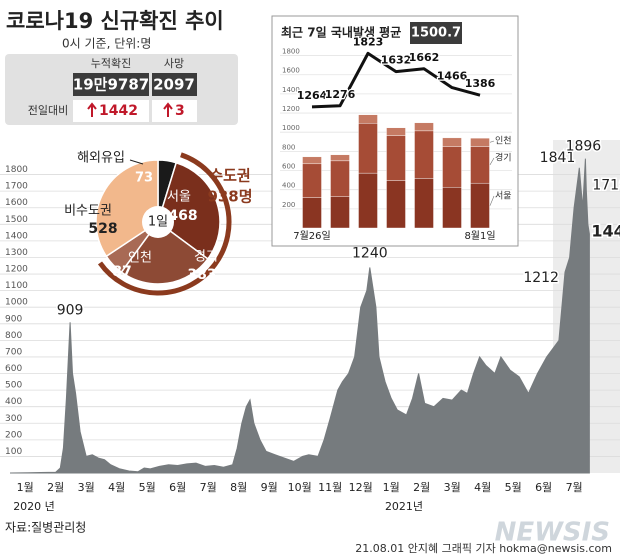  I want to click on group-ring, so click(164, 224).